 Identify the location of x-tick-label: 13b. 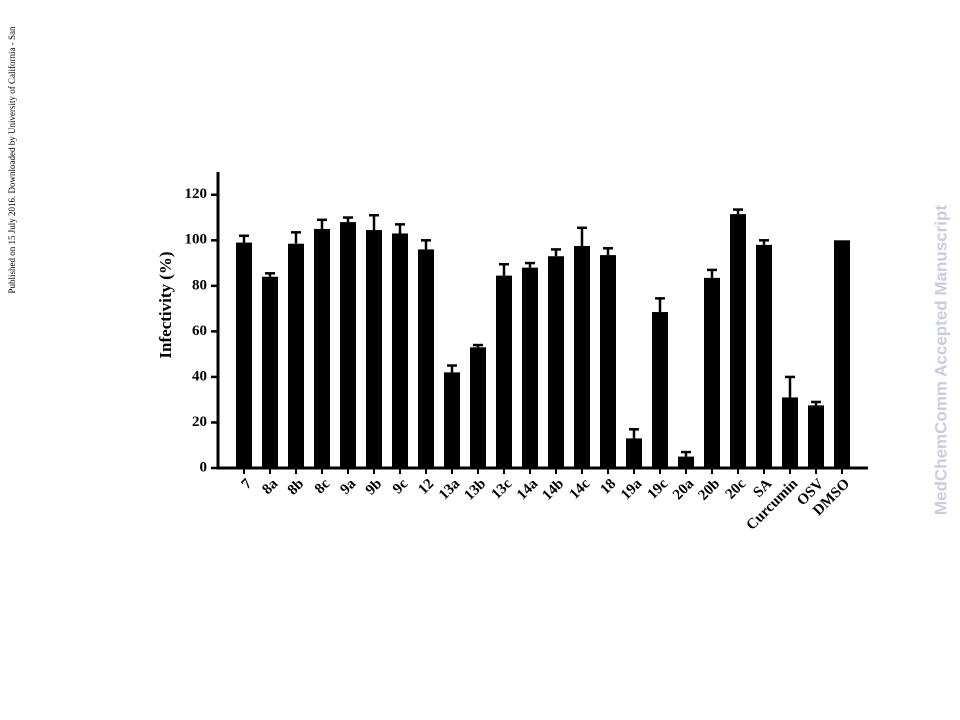
(475, 490).